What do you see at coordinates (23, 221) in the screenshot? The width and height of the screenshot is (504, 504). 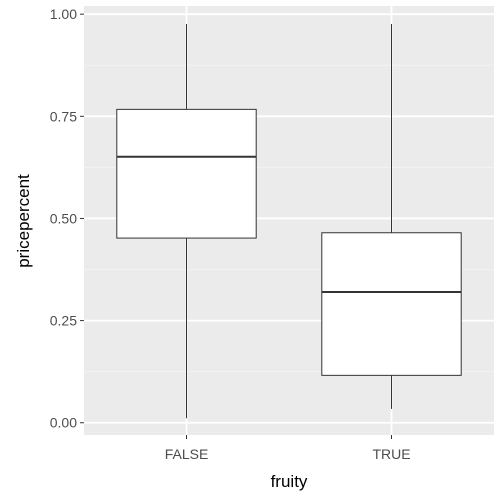 I see `y-axis-title: pricepercent` at bounding box center [23, 221].